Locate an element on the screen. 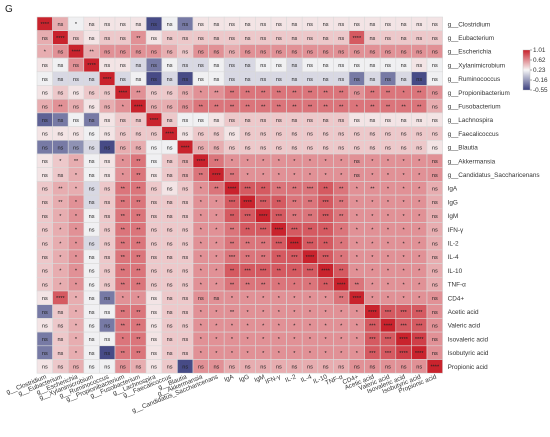 The height and width of the screenshot is (437, 550). colorbar-tick-label: 1.01 is located at coordinates (539, 50).